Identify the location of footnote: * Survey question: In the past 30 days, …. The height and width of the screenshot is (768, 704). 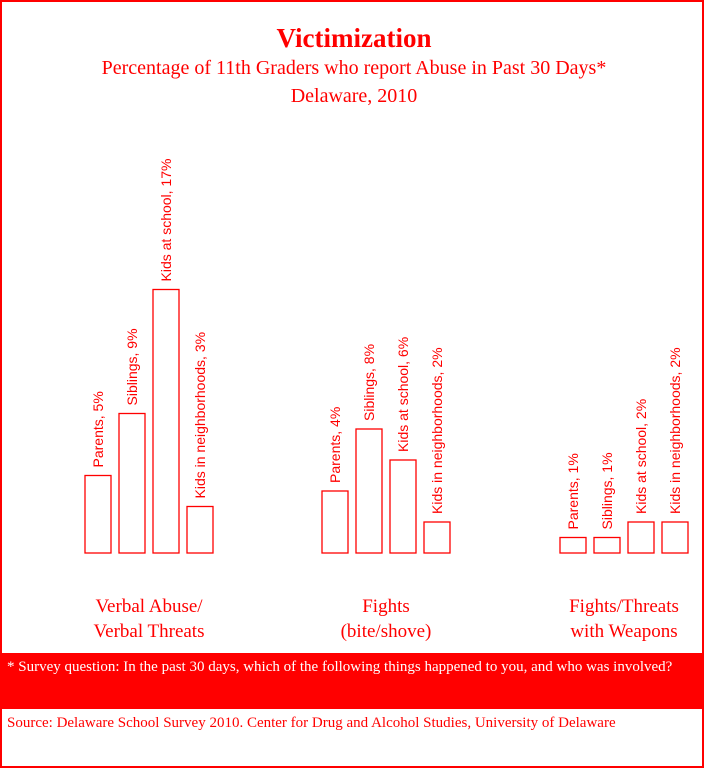
(352, 681).